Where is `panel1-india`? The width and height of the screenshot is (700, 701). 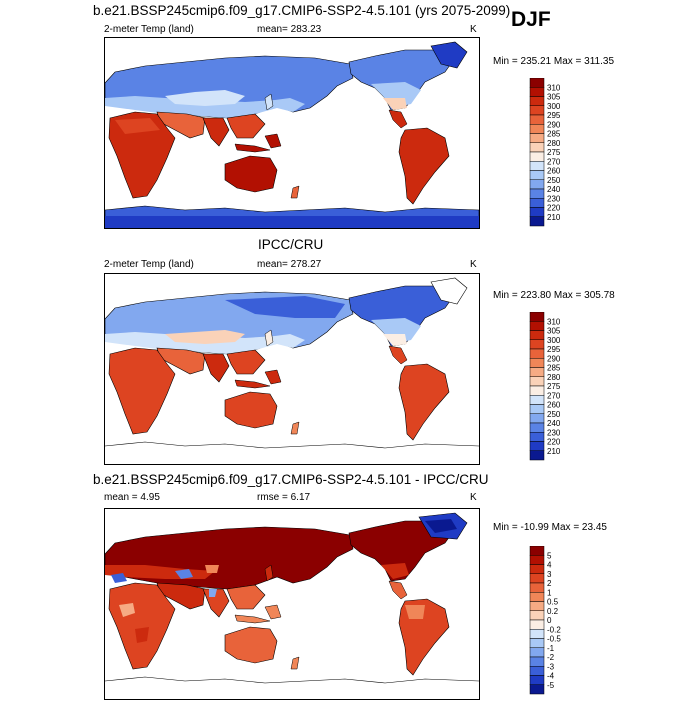
panel1-india is located at coordinates (216, 132).